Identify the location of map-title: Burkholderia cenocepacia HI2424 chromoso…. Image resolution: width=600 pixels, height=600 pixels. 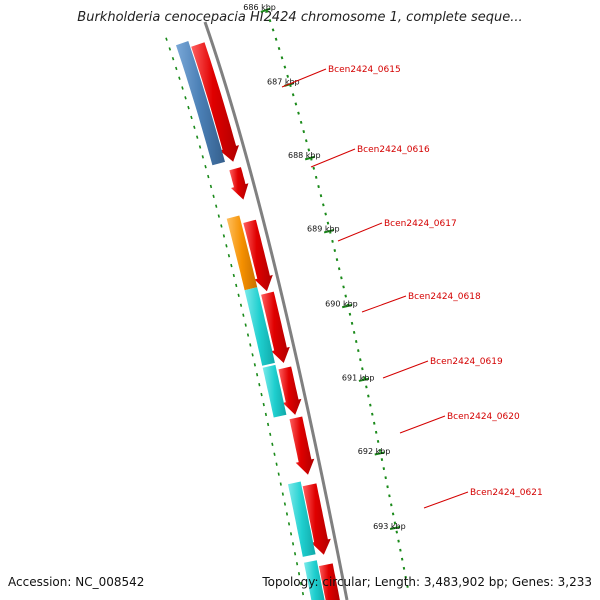
(300, 17).